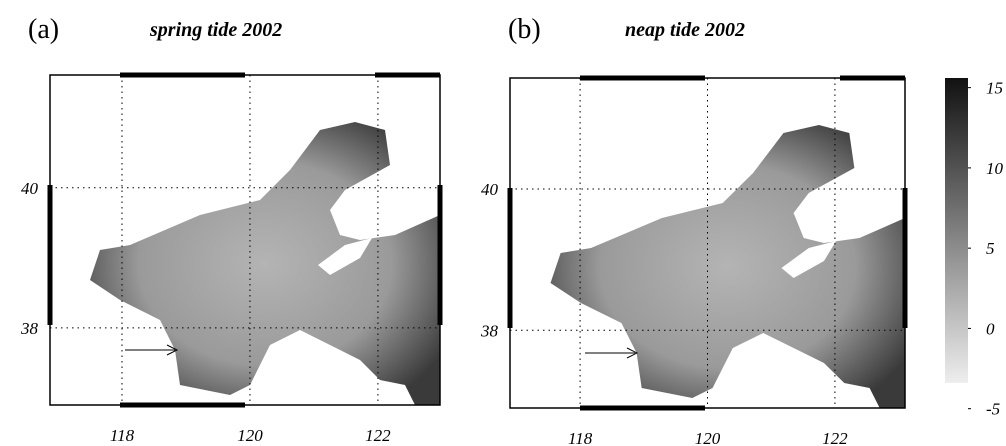 This screenshot has height=446, width=1006. What do you see at coordinates (995, 168) in the screenshot?
I see `colorbar-label: 10` at bounding box center [995, 168].